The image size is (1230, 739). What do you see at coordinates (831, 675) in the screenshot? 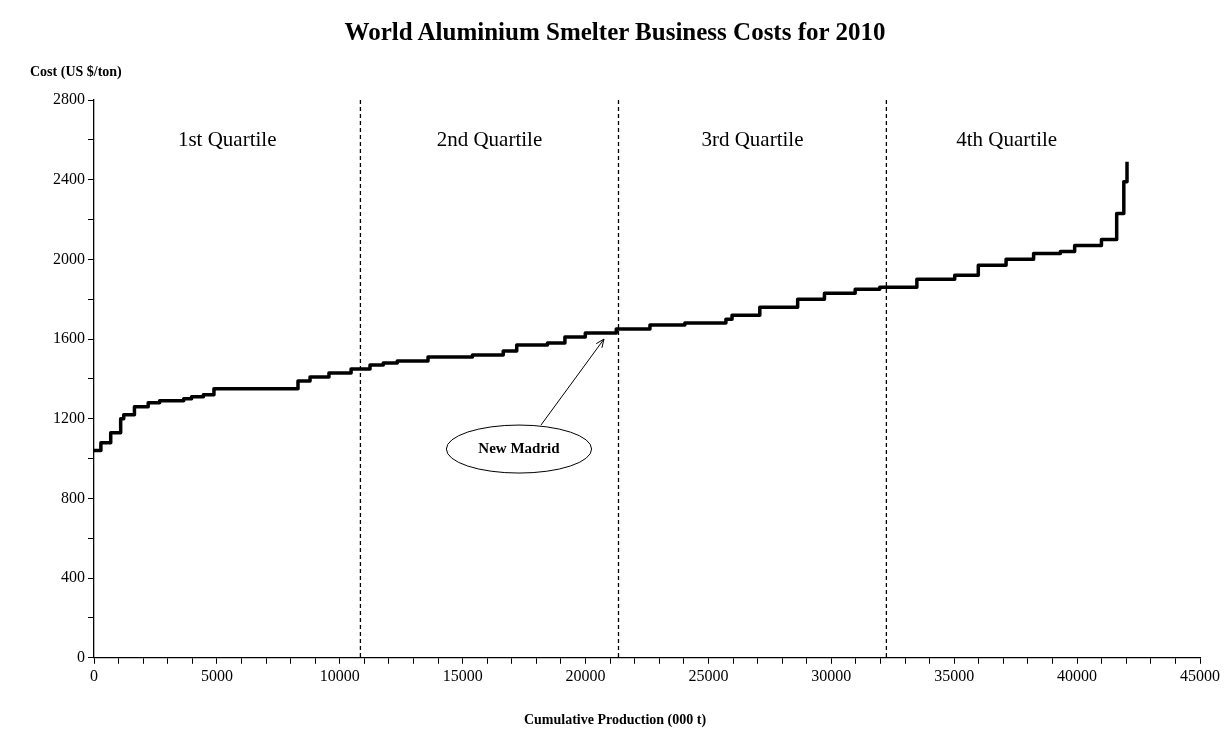
I see `x-tick-label: 30000` at bounding box center [831, 675].